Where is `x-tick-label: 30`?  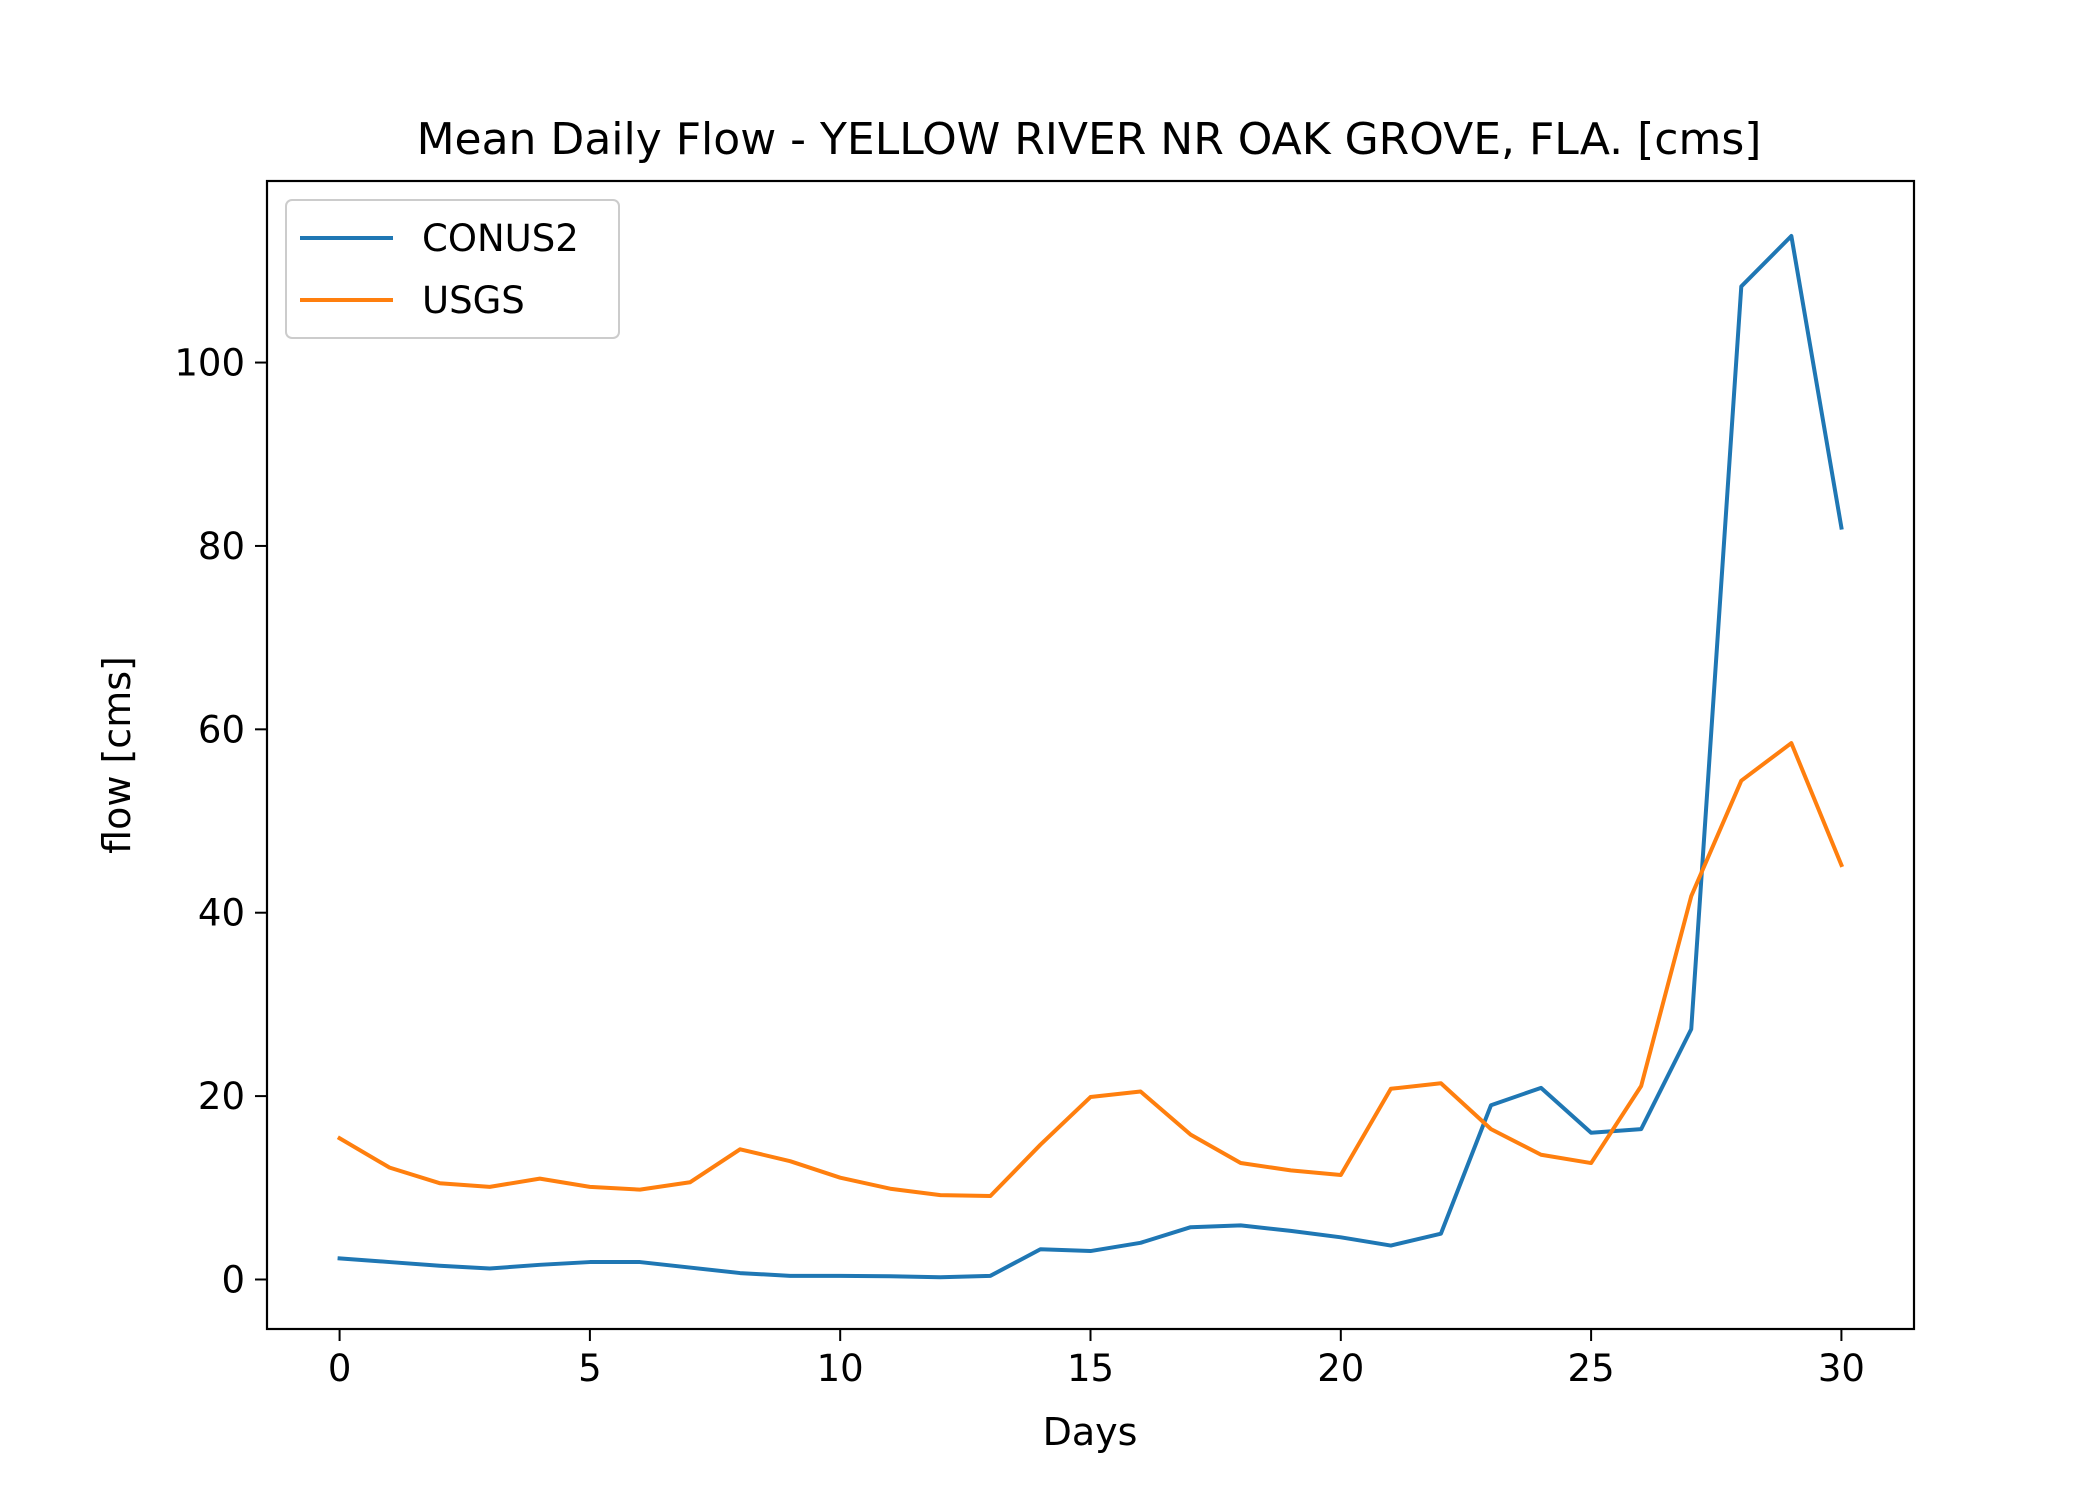 x-tick-label: 30 is located at coordinates (1841, 1368).